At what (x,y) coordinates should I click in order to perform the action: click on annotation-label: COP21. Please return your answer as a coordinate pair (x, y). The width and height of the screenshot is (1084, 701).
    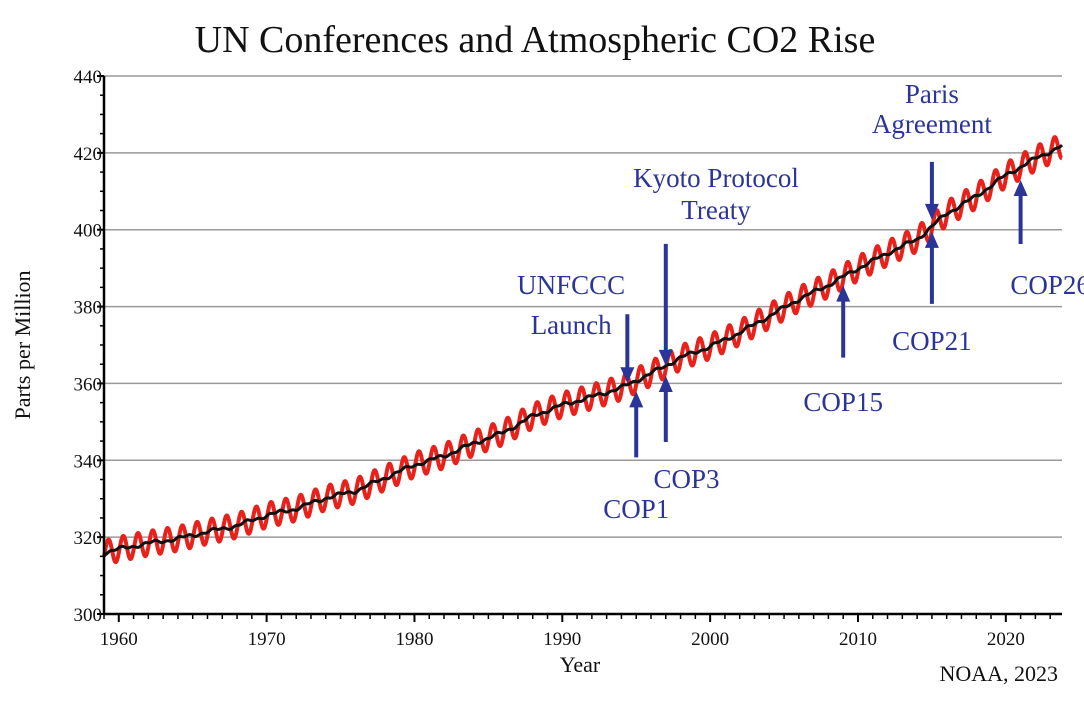
    Looking at the image, I should click on (932, 341).